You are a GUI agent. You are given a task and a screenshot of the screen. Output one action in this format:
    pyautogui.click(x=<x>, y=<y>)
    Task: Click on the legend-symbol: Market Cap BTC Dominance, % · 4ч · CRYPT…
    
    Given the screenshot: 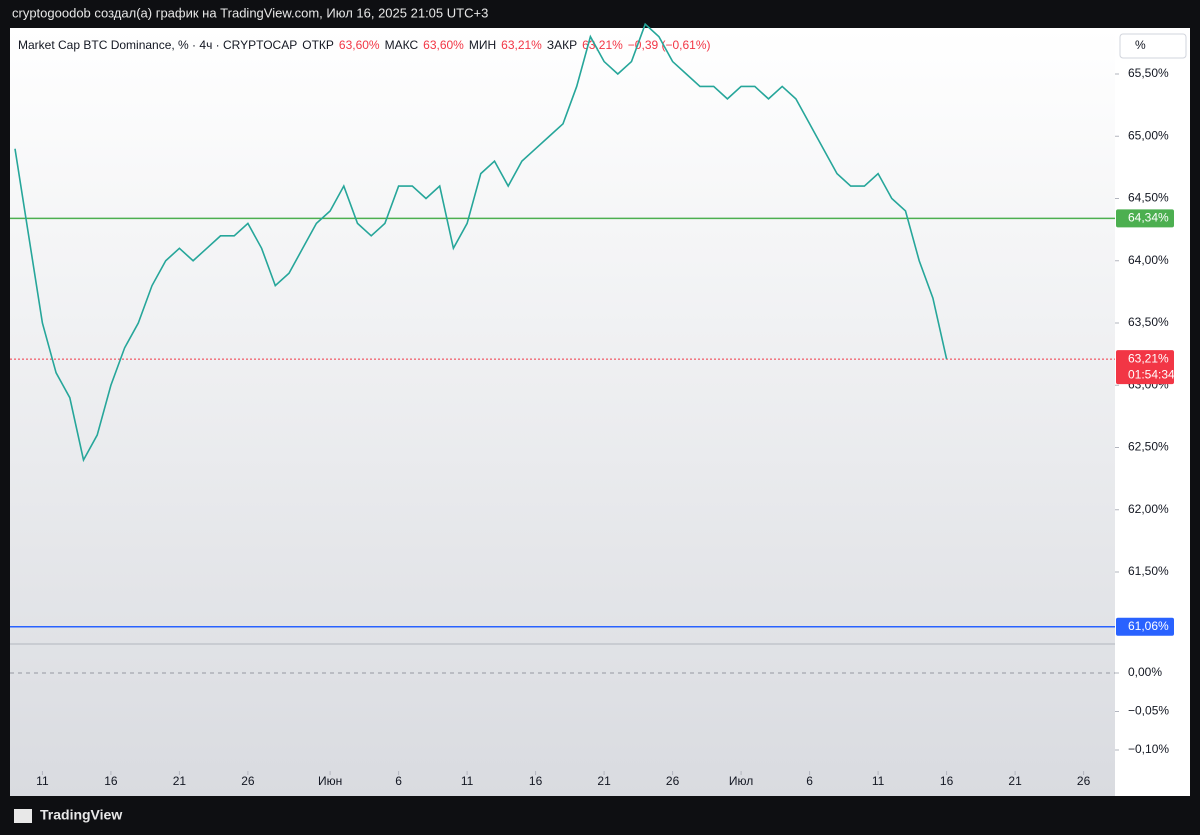 What is the action you would take?
    pyautogui.click(x=157, y=45)
    